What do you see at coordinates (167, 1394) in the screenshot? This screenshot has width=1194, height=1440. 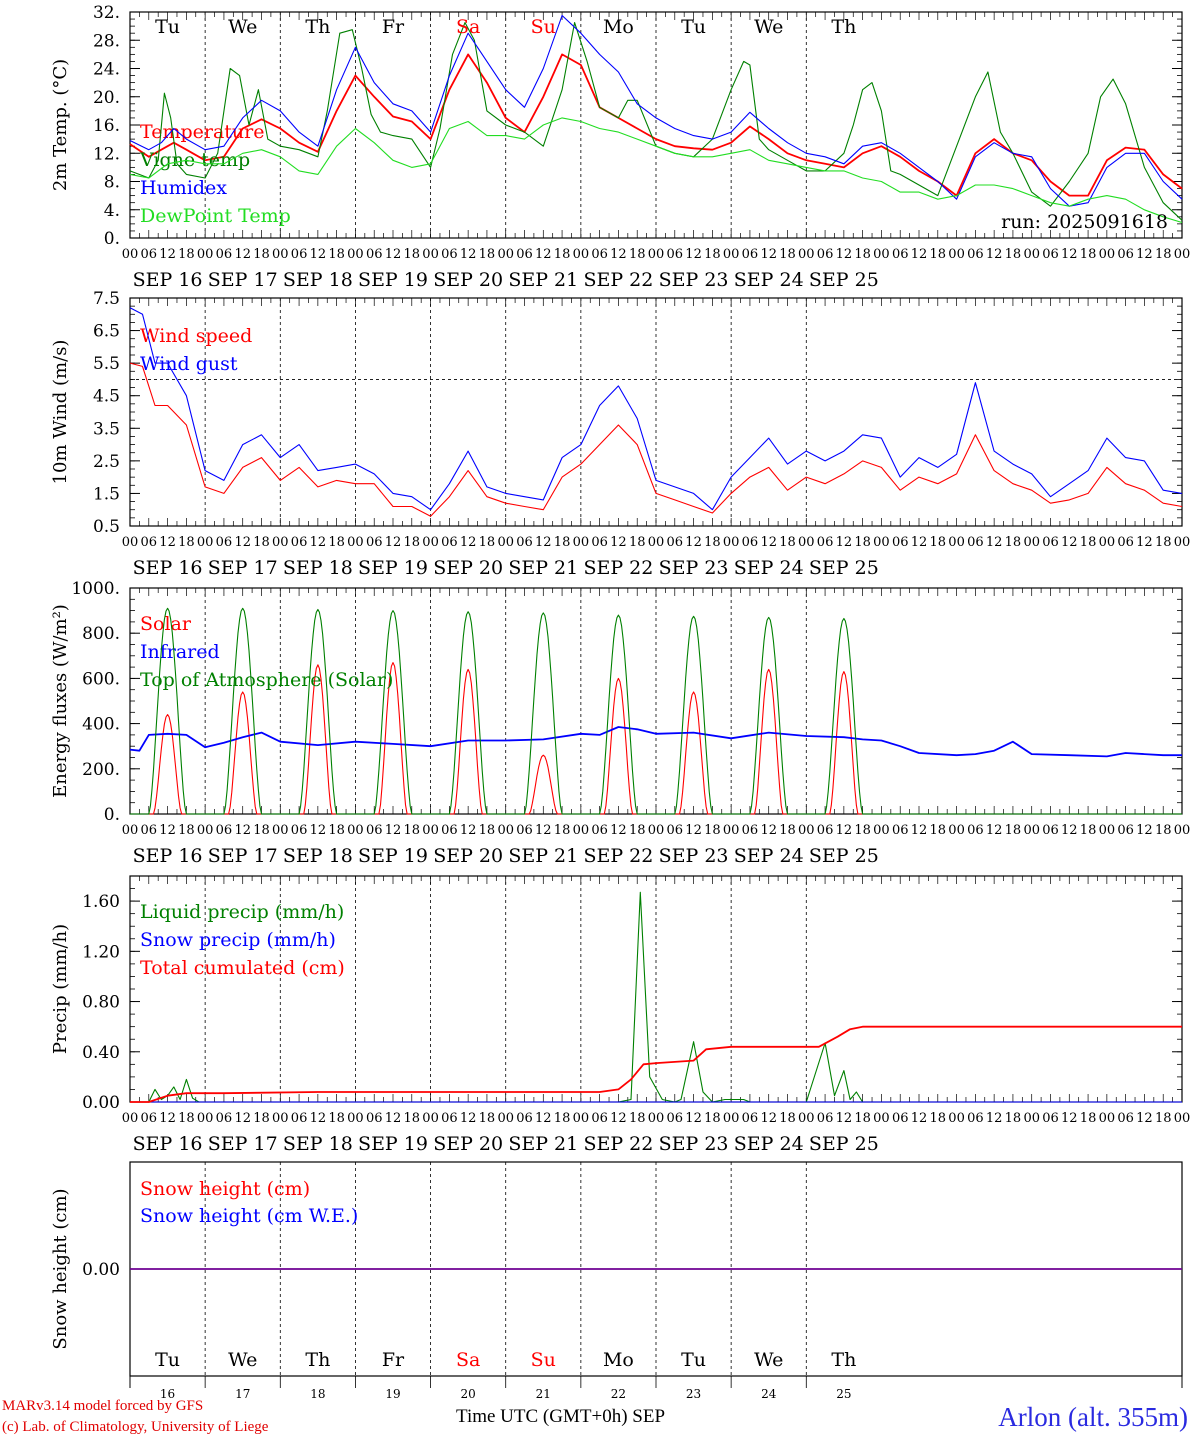 I see `day-number-label: 16` at bounding box center [167, 1394].